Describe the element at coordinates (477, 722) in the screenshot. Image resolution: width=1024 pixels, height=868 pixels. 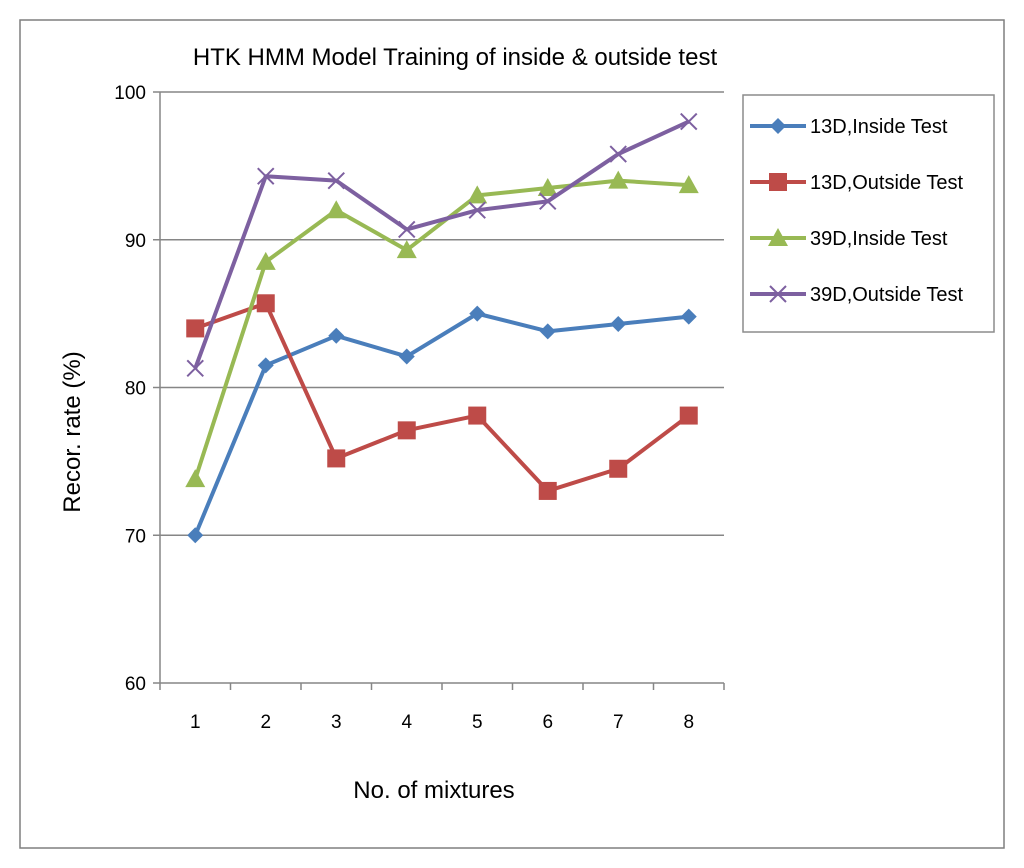
I see `x-tick-label: 5` at that location.